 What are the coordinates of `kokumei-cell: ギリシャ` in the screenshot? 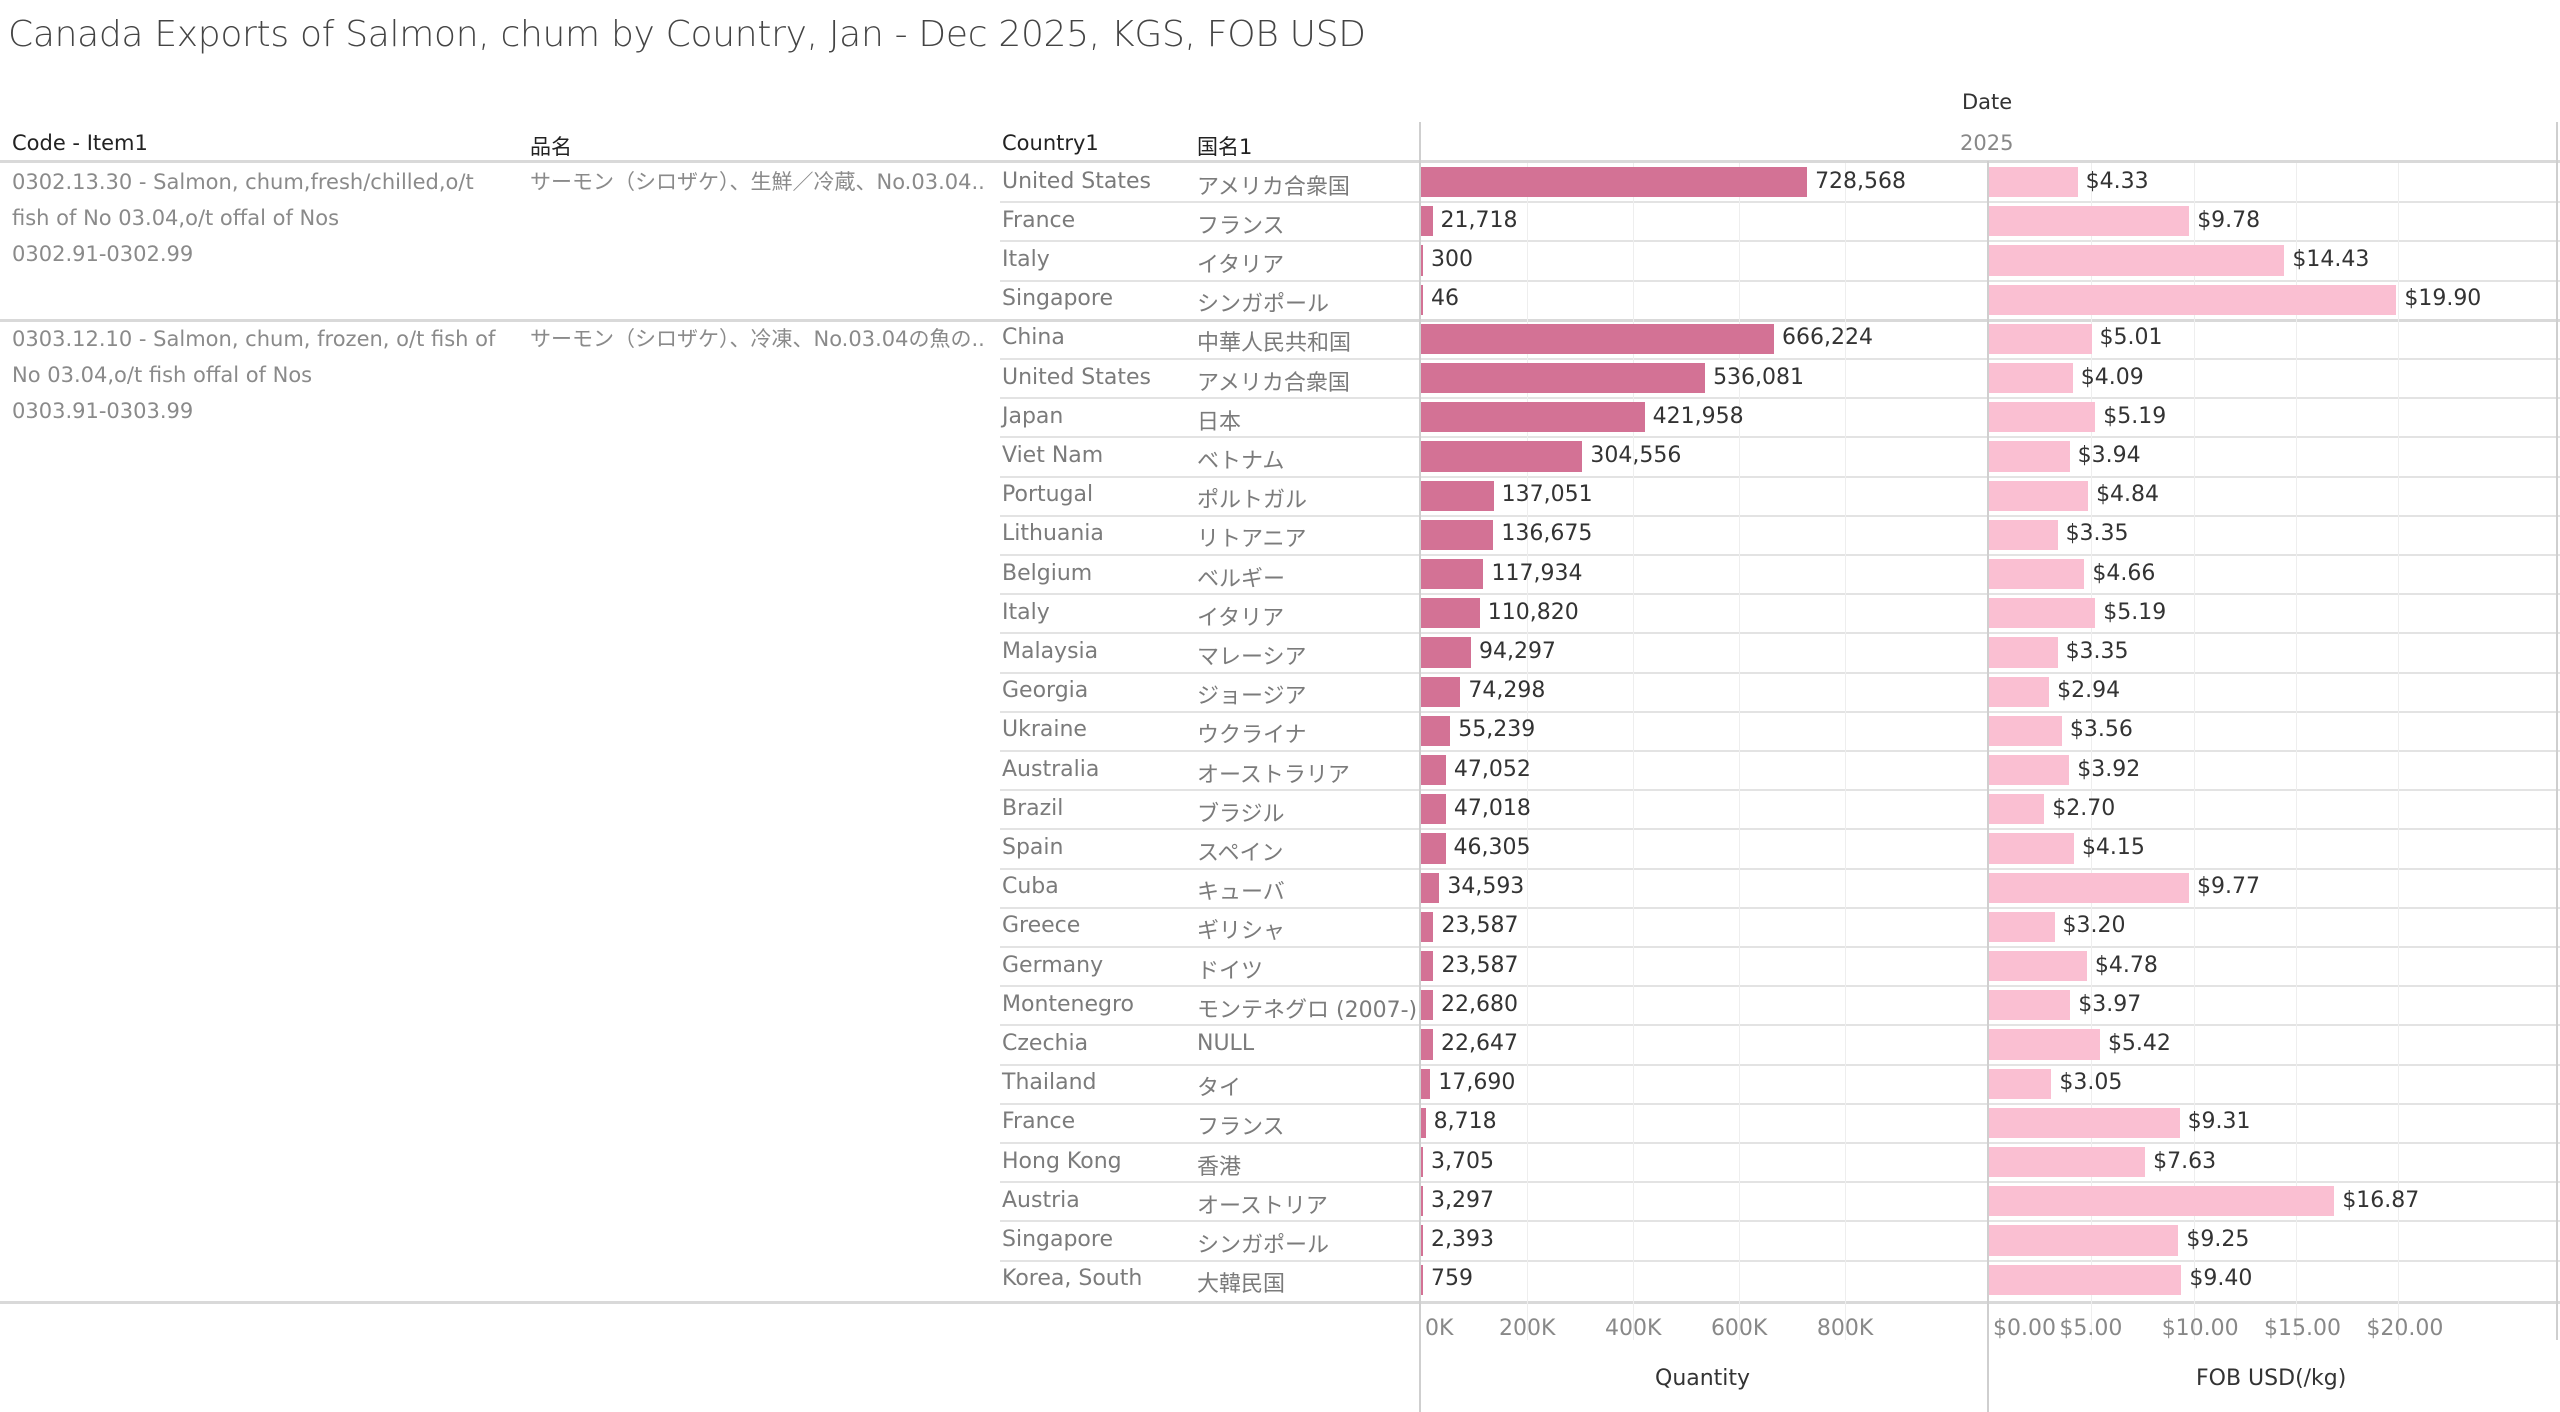 It's located at (1241, 932).